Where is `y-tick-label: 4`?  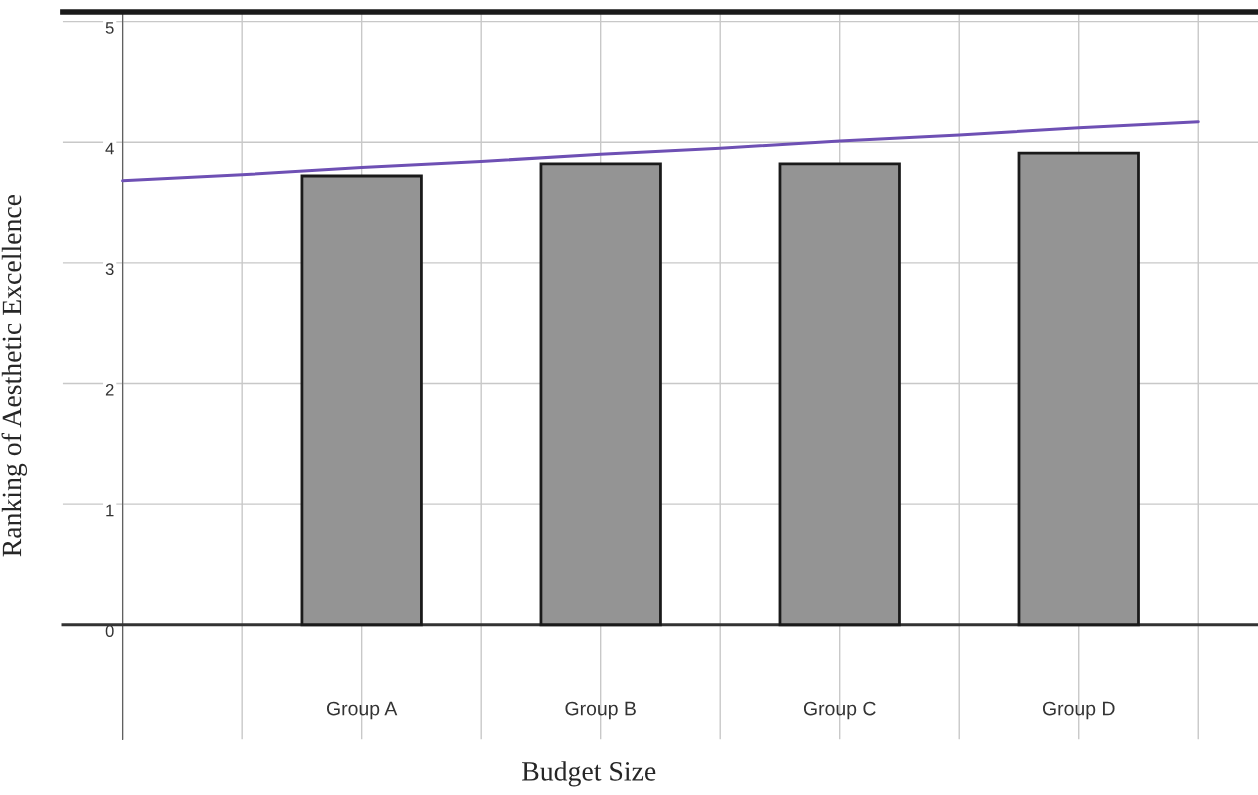
y-tick-label: 4 is located at coordinates (109, 148).